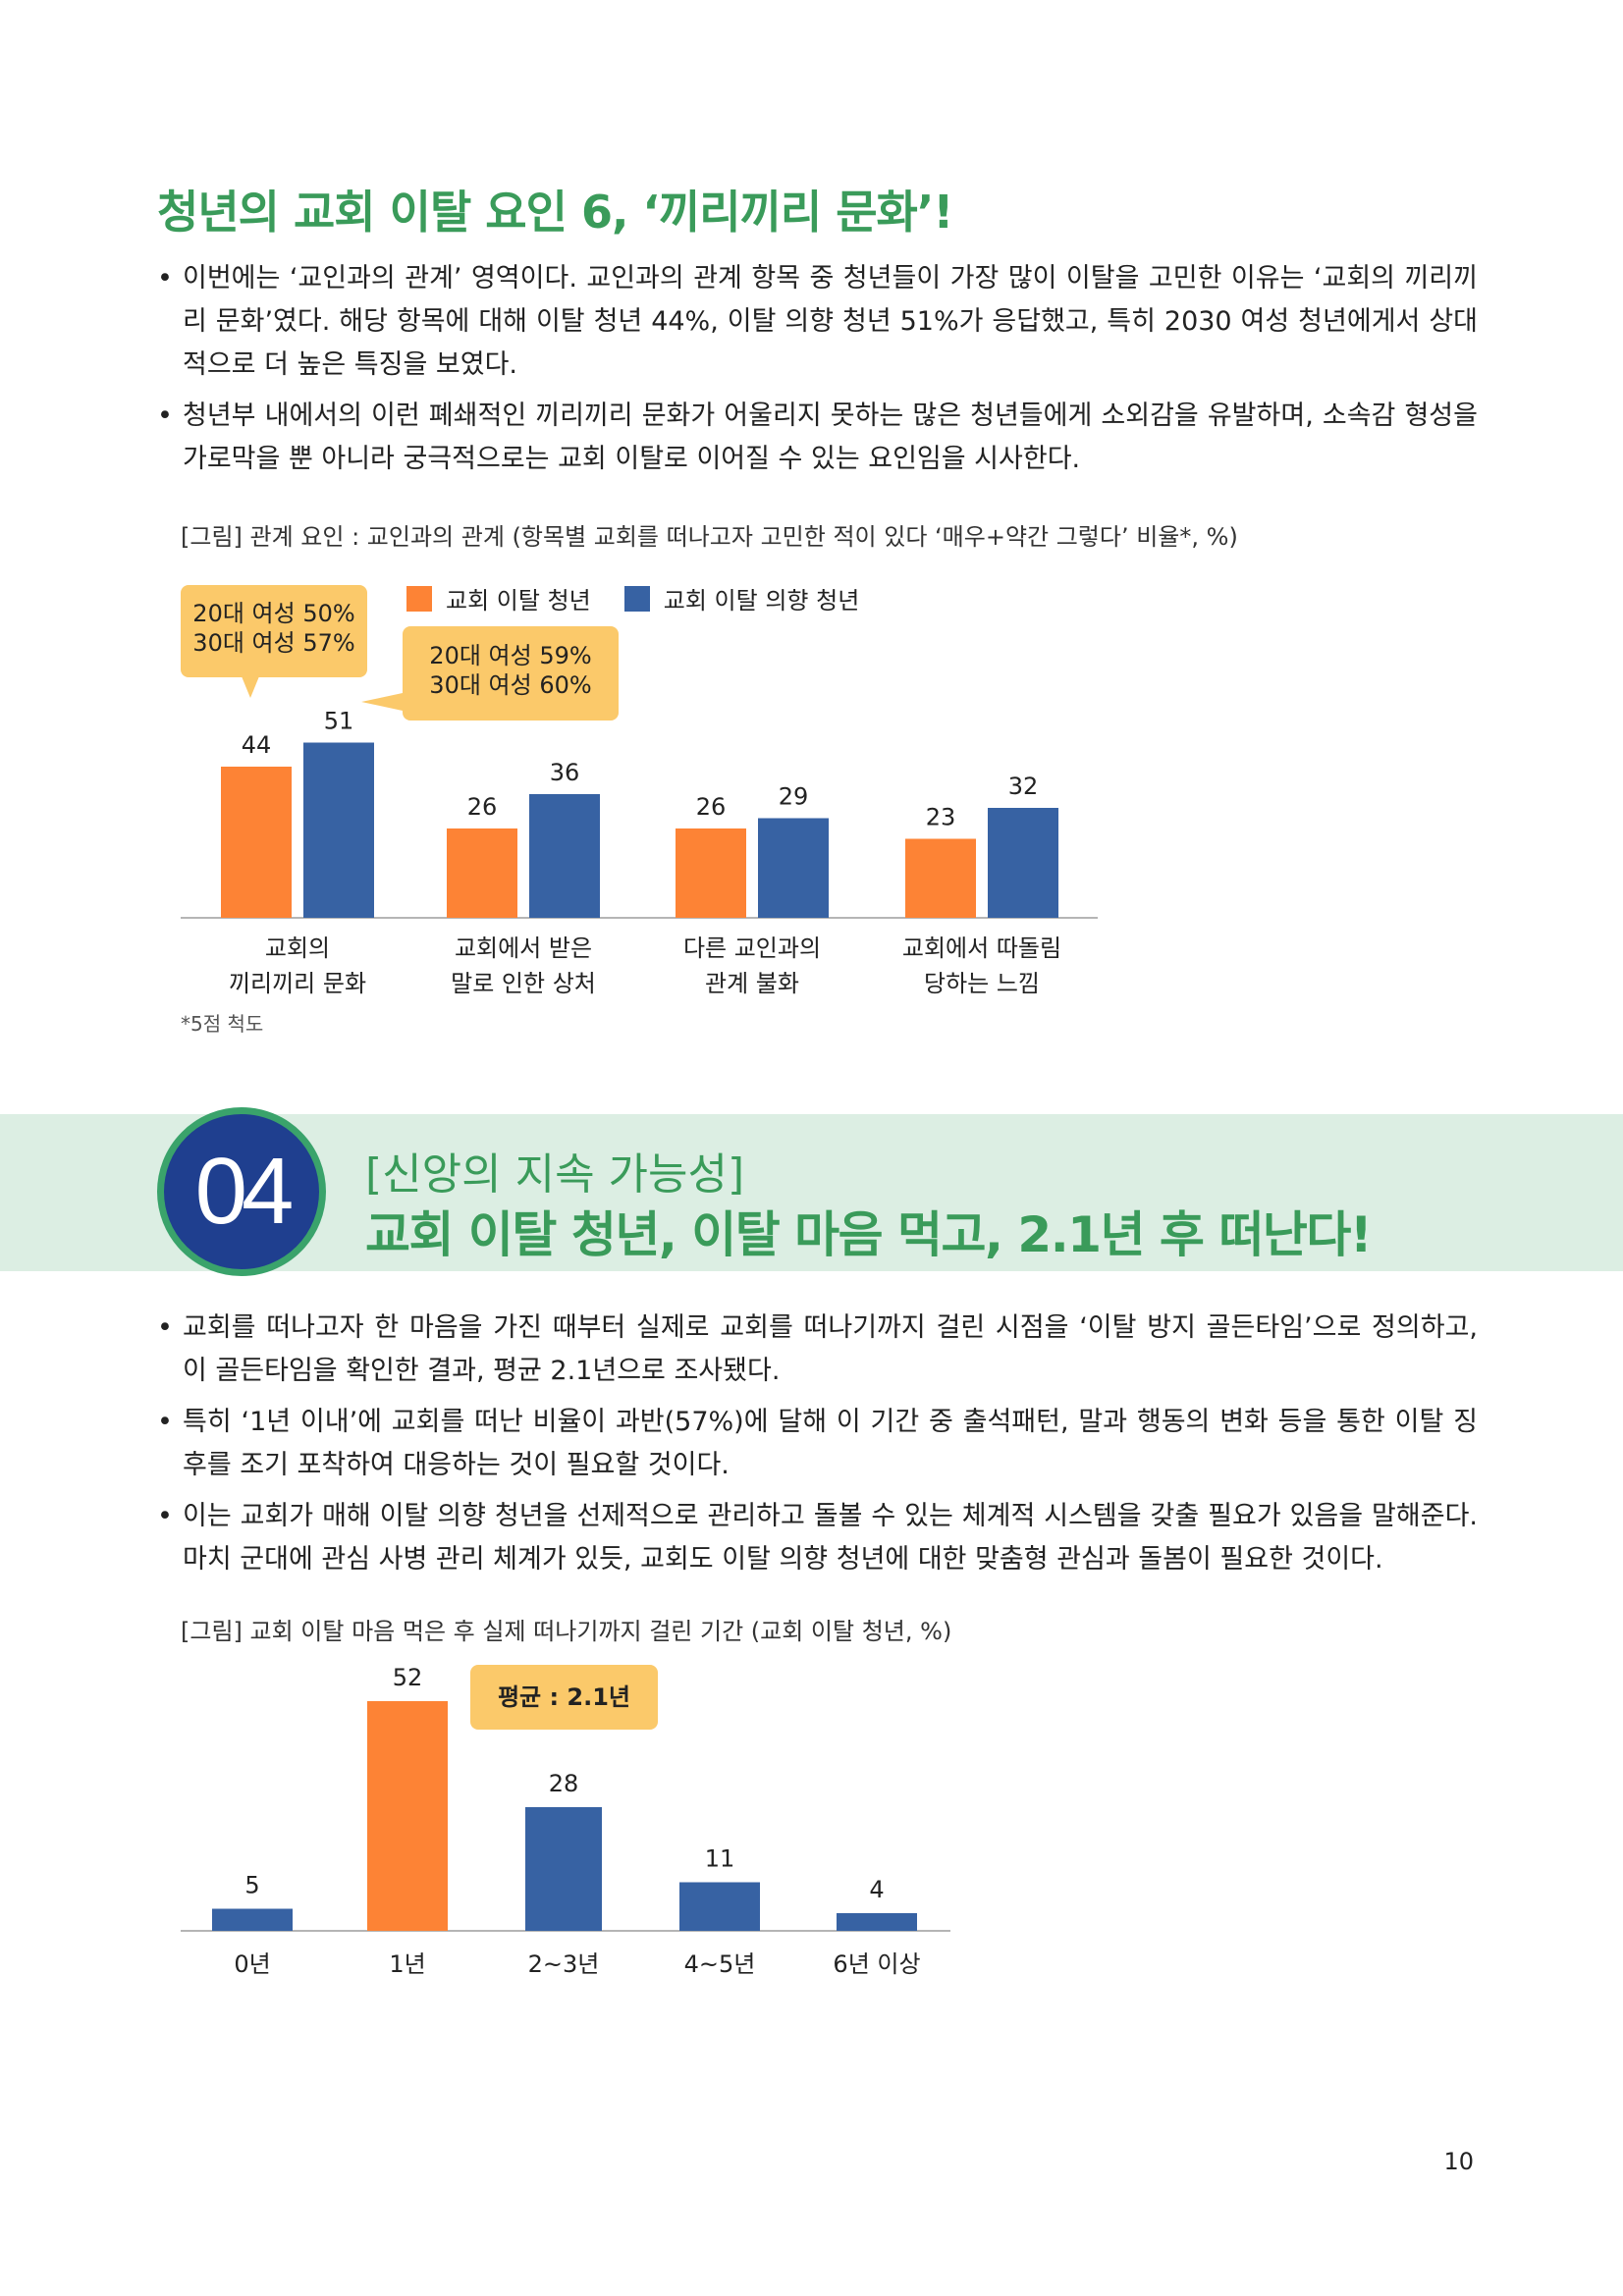 This screenshot has height=2296, width=1623. Describe the element at coordinates (720, 1964) in the screenshot. I see `category-label: 4~5년` at that location.